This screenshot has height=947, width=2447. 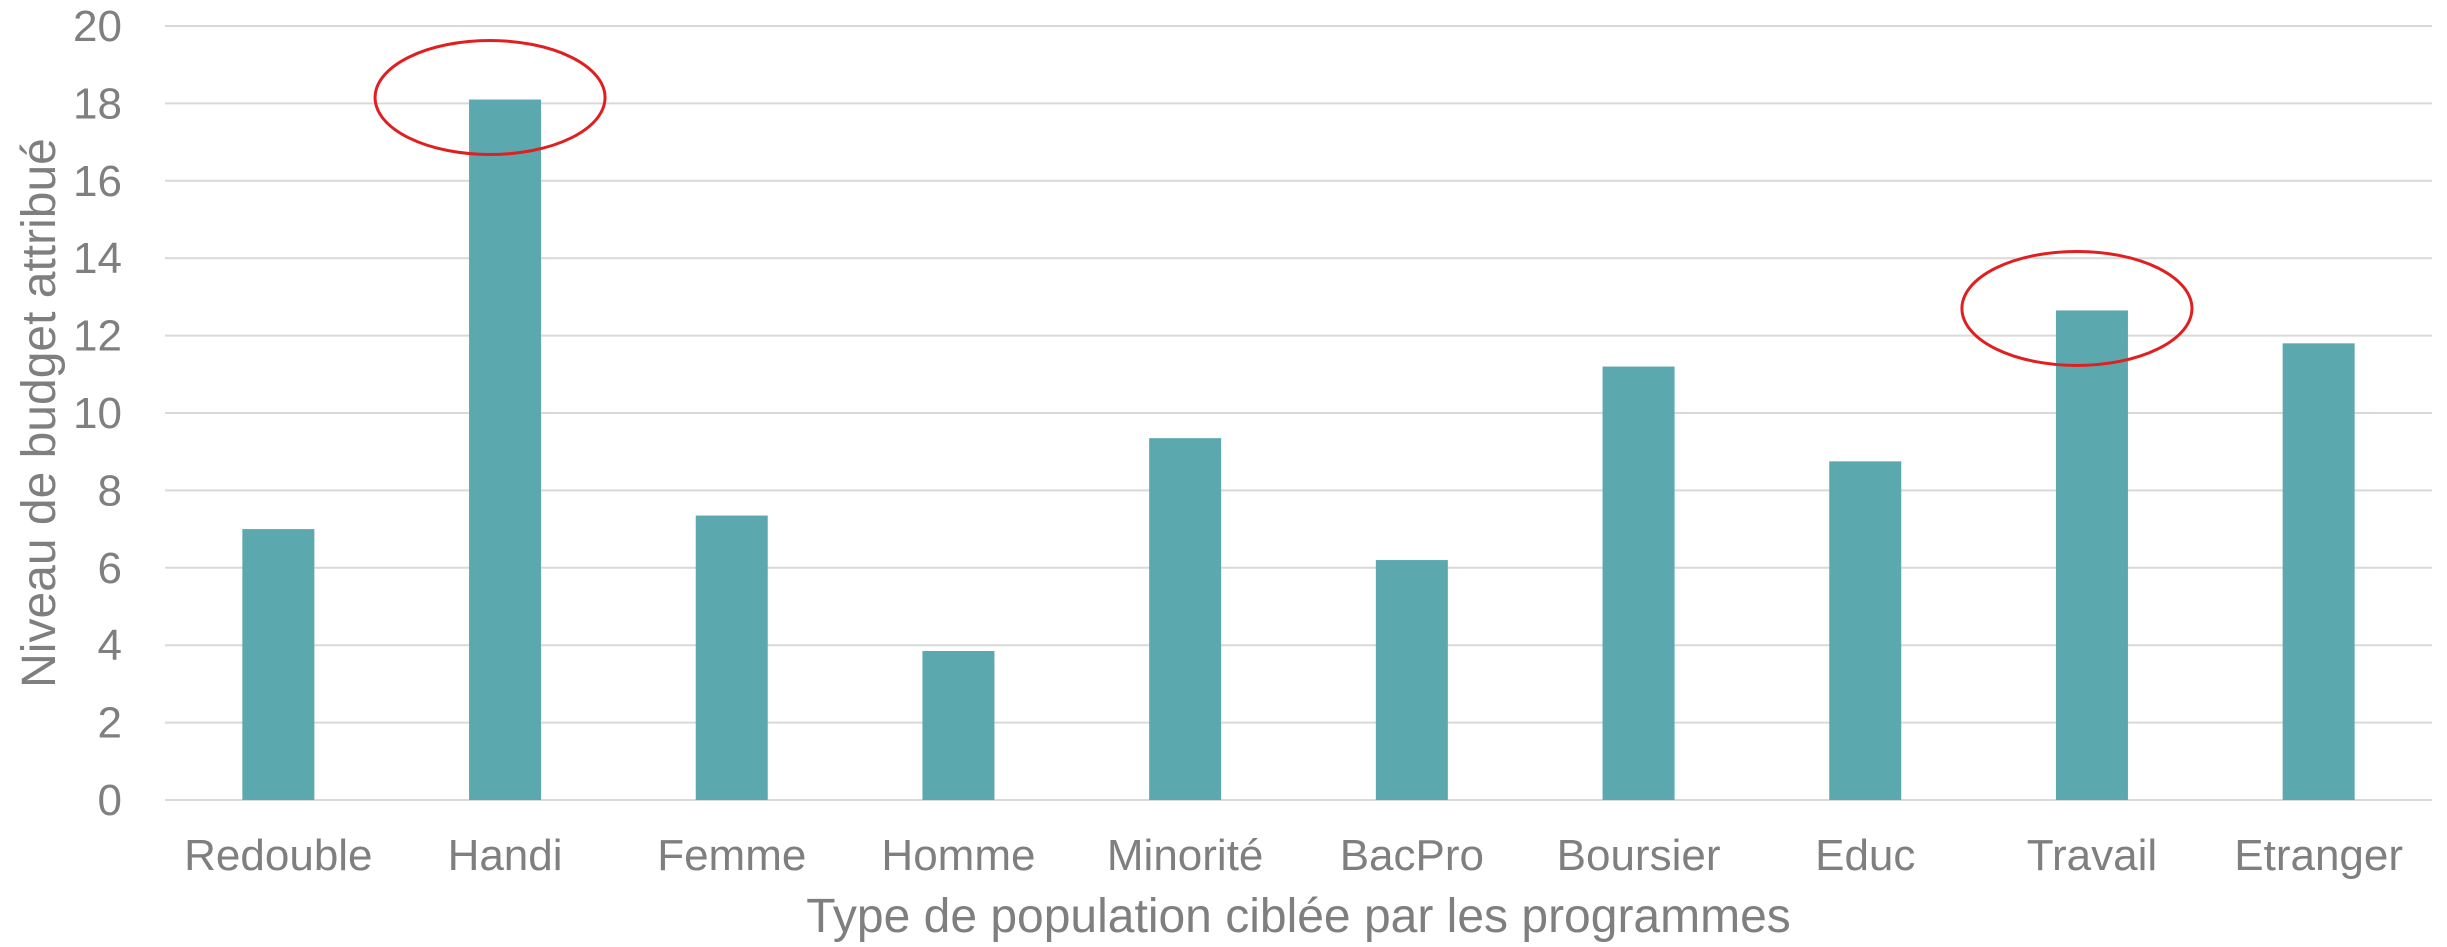 What do you see at coordinates (1412, 855) in the screenshot?
I see `x-tick-label: BacPro` at bounding box center [1412, 855].